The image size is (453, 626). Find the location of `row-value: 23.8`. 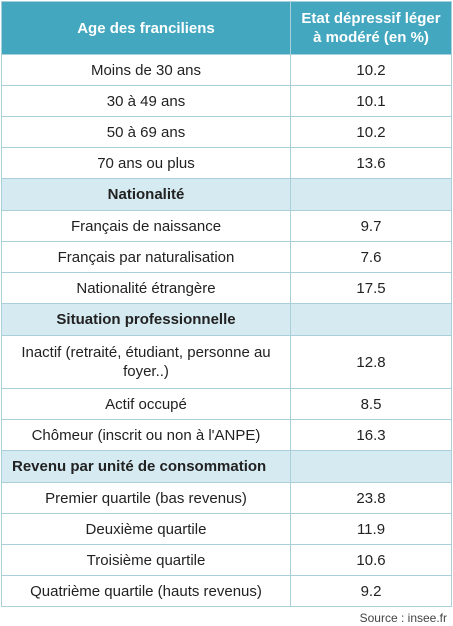

row-value: 23.8 is located at coordinates (371, 498).